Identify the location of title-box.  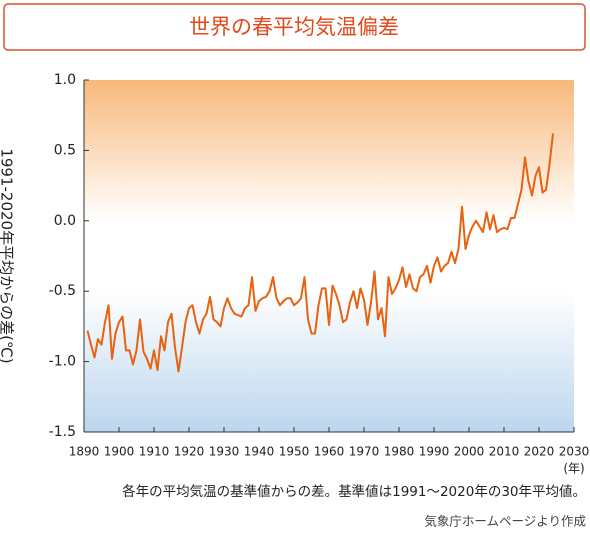
(294, 27).